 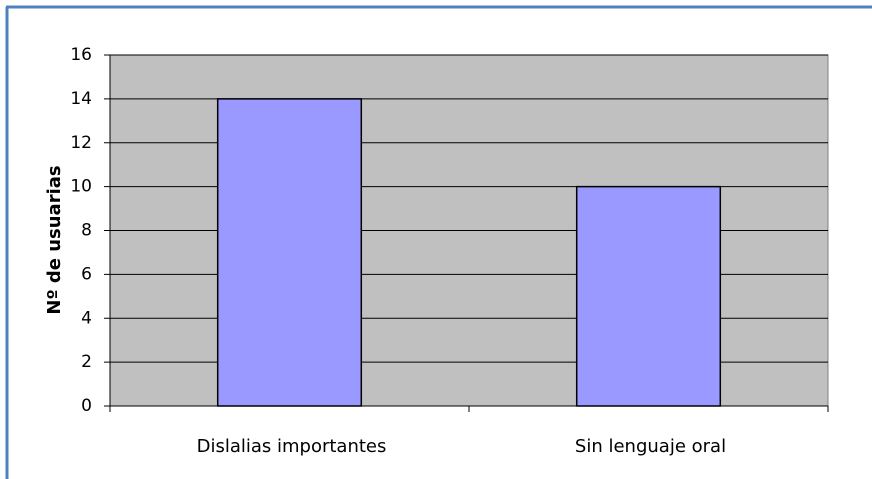 What do you see at coordinates (86, 406) in the screenshot?
I see `y-tick-label: 0` at bounding box center [86, 406].